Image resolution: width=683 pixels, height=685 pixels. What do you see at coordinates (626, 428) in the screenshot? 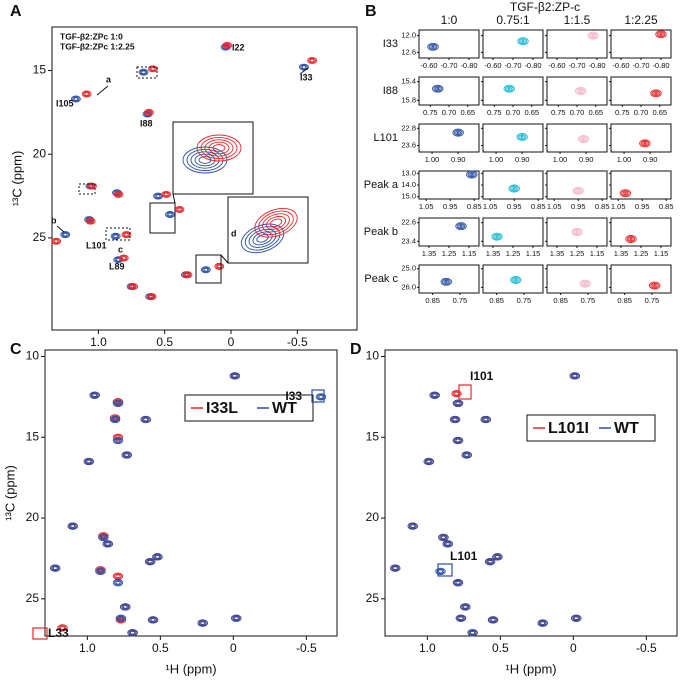
I see `legend-entry: WT` at bounding box center [626, 428].